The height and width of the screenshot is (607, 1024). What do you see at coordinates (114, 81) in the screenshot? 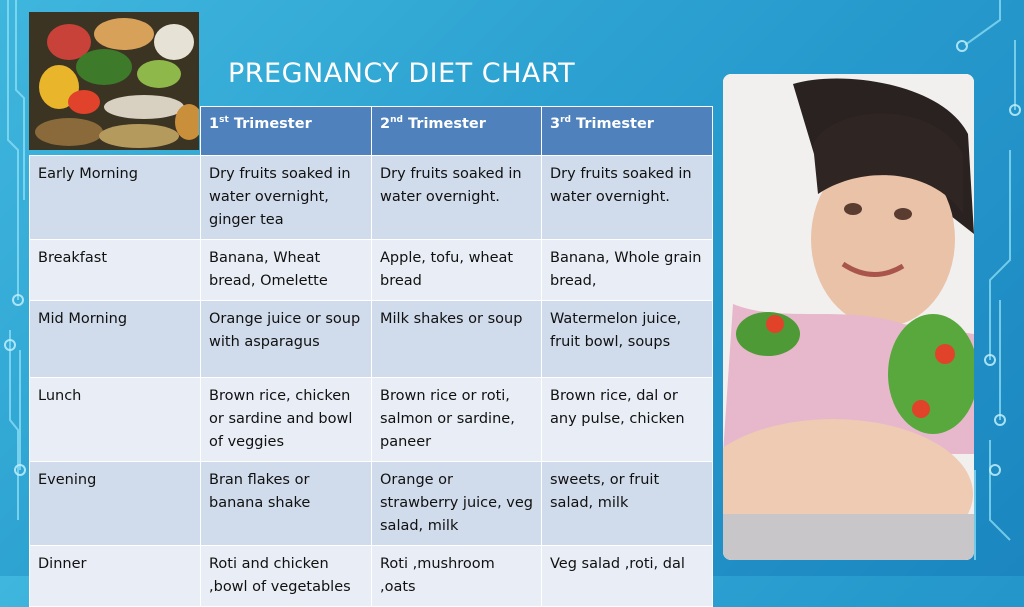
I see `food-image` at bounding box center [114, 81].